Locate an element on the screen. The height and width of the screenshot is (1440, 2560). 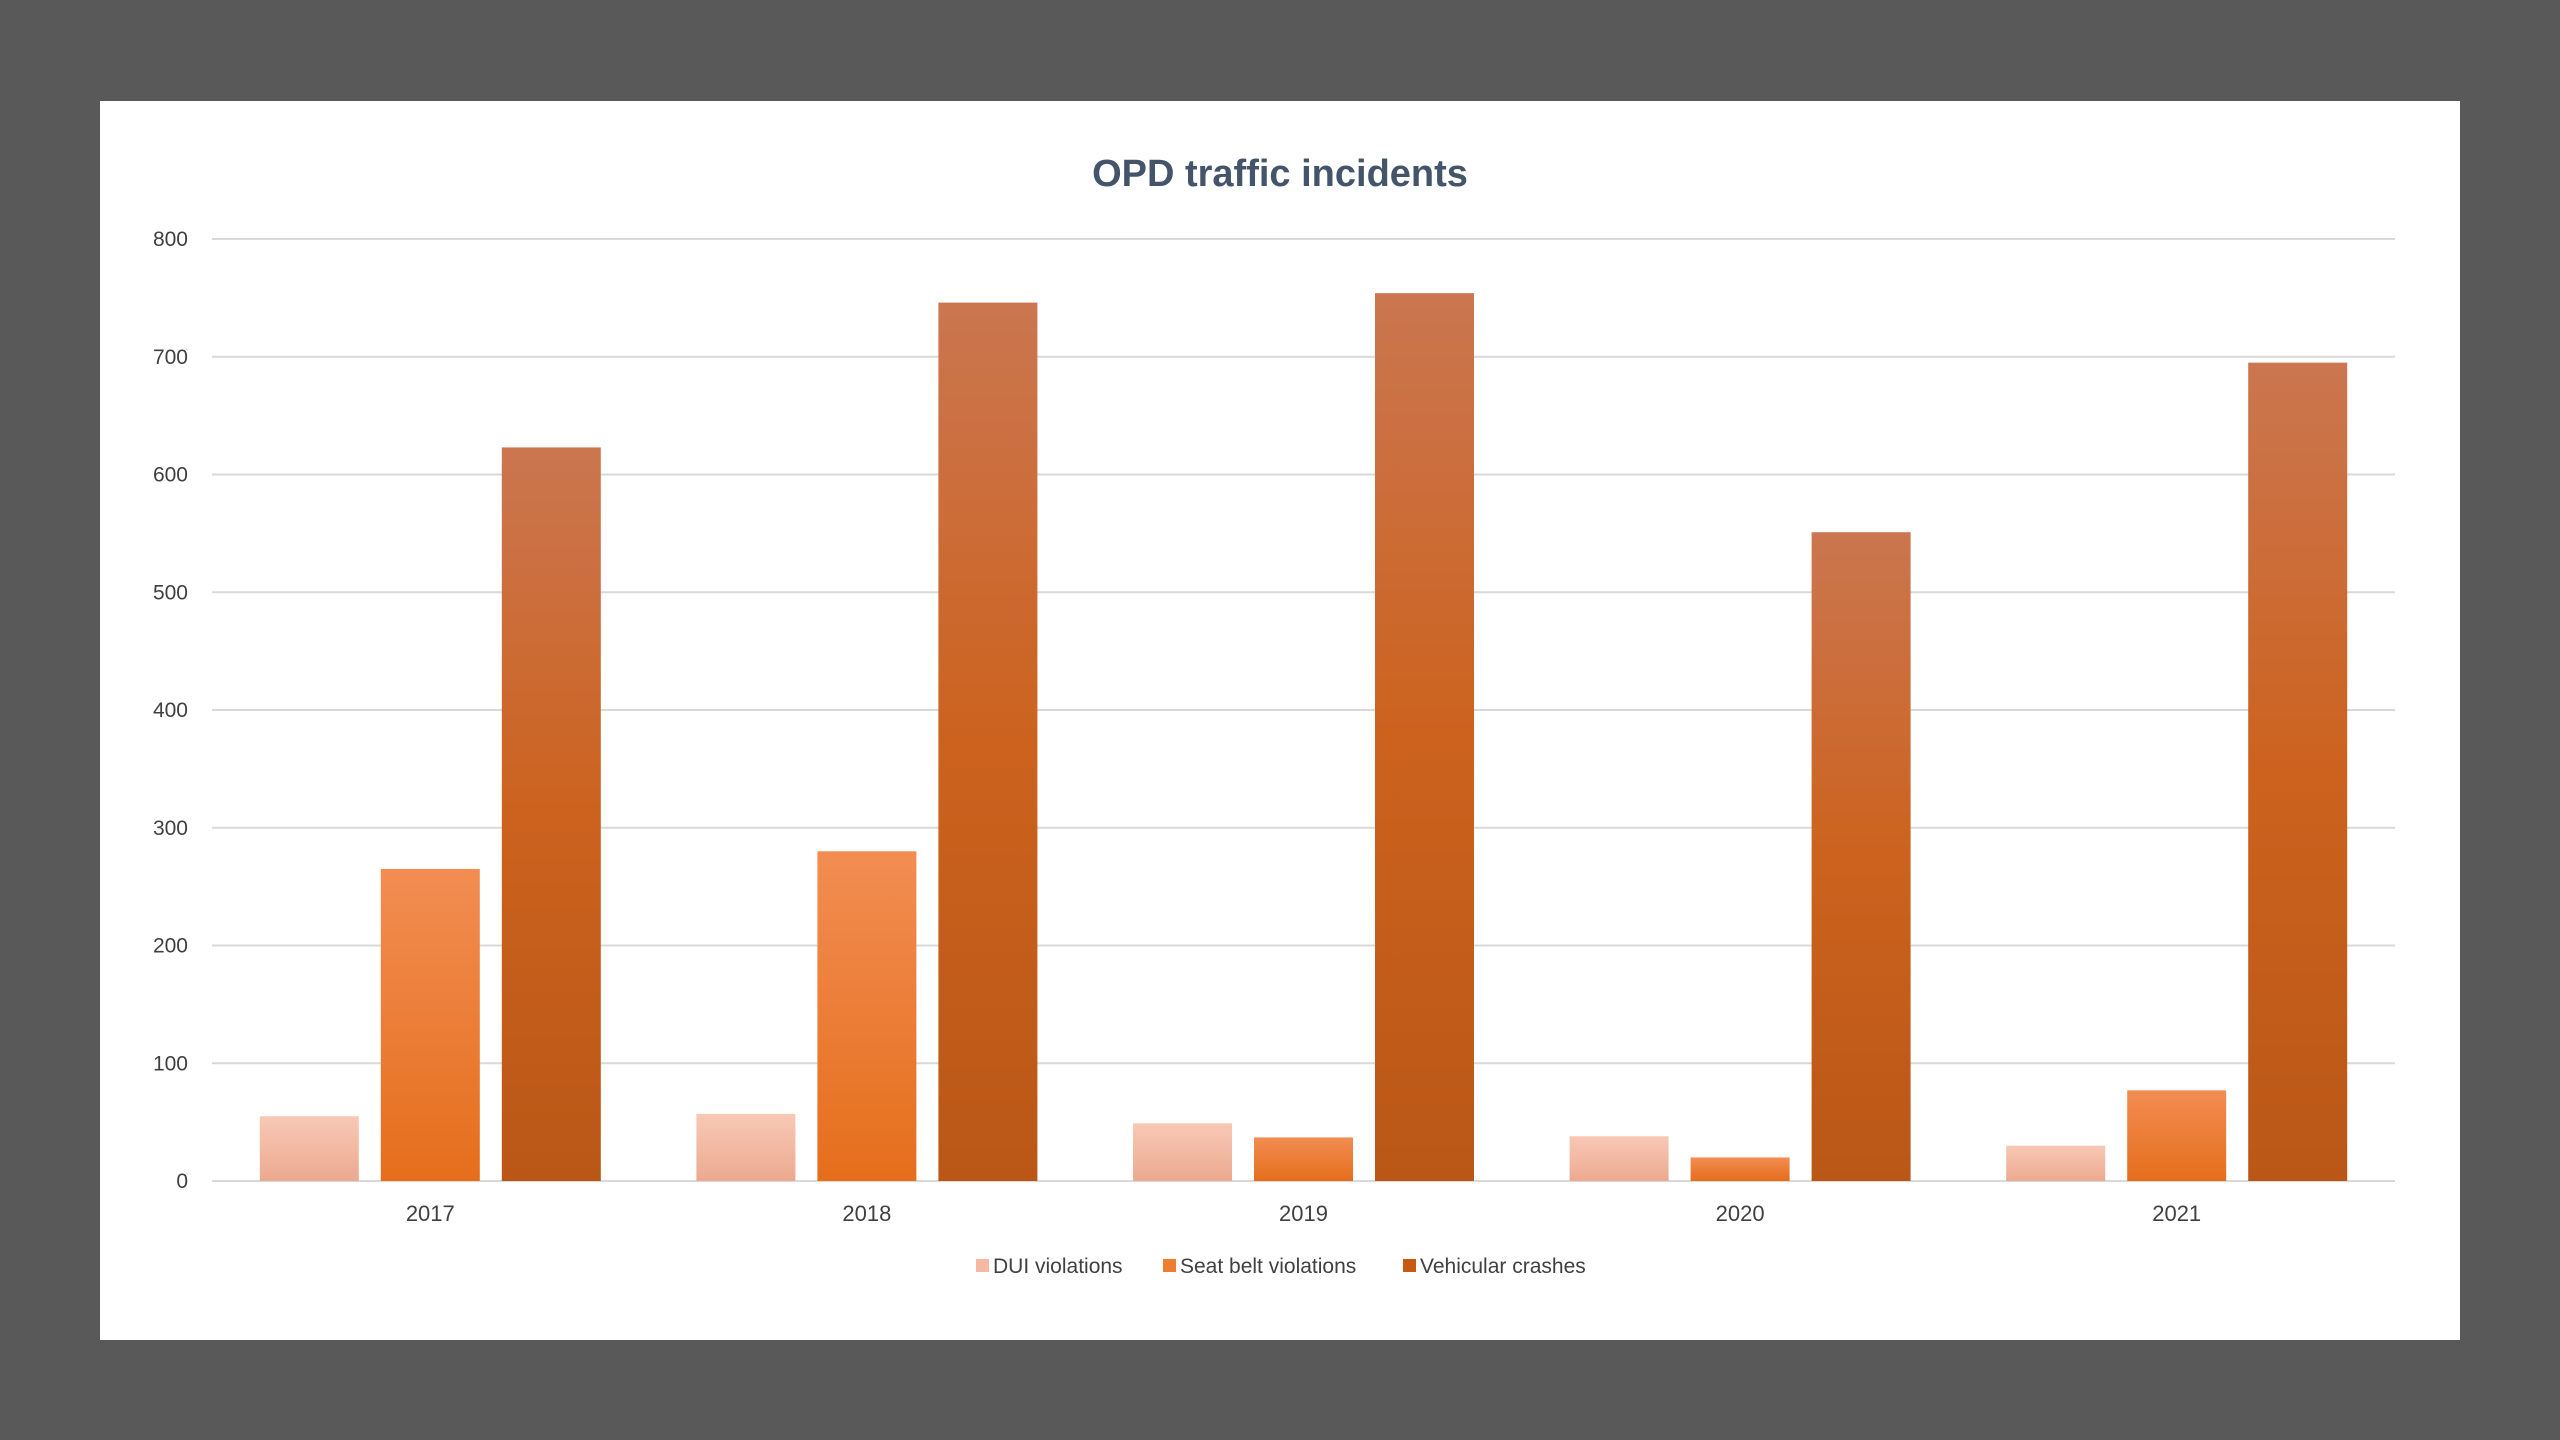
x-axis-ticks: 2017 2018 2019 2020 2021 is located at coordinates (1303, 1213).